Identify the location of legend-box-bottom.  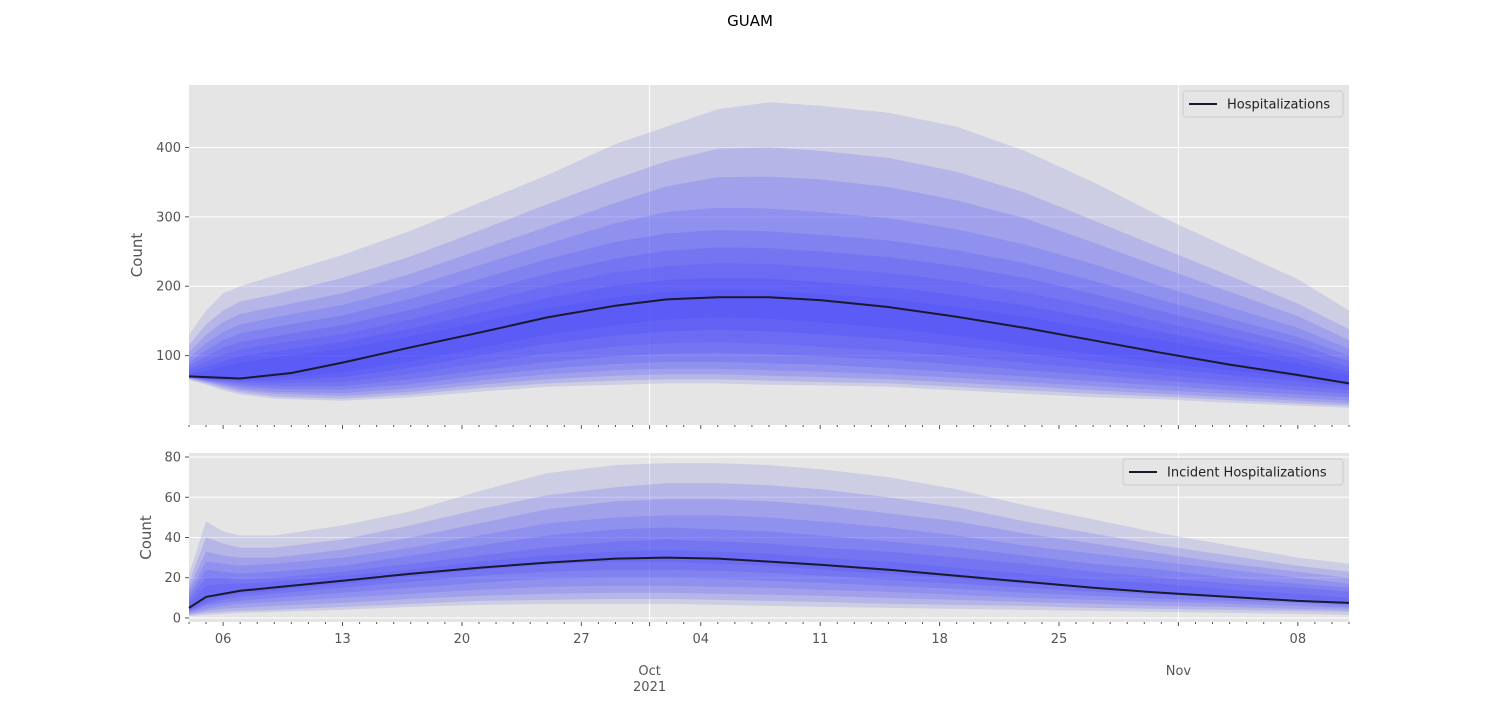
(1233, 472).